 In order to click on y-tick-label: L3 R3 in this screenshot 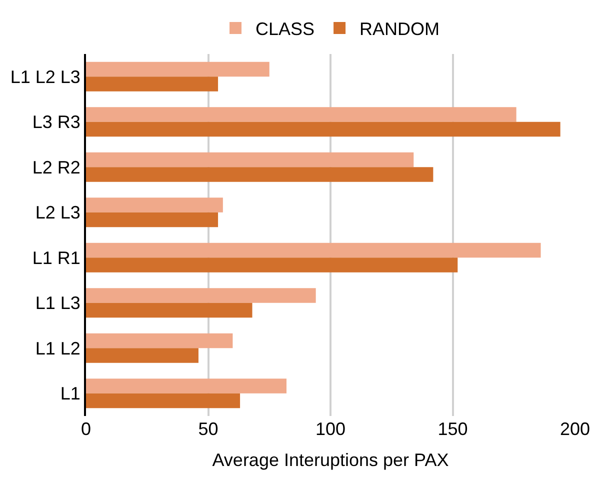, I will do `click(56, 122)`.